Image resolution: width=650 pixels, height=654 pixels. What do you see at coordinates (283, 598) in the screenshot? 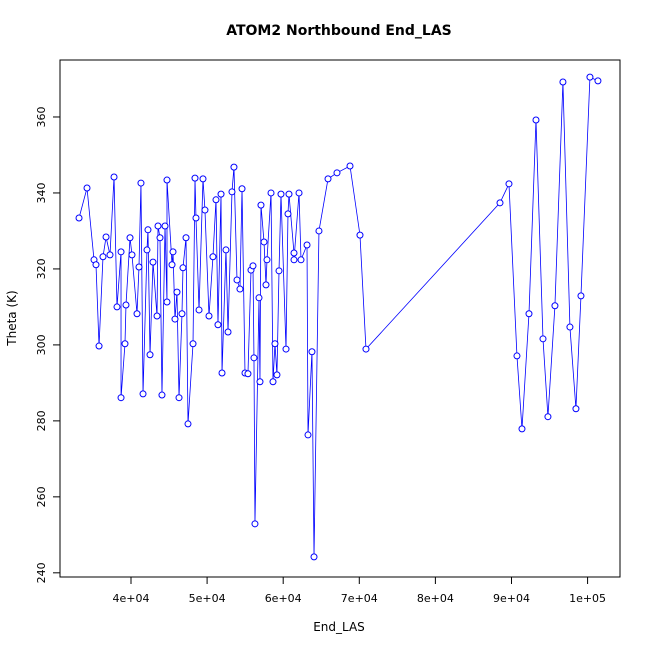
I see `x-tick-label: 6e+04` at bounding box center [283, 598].